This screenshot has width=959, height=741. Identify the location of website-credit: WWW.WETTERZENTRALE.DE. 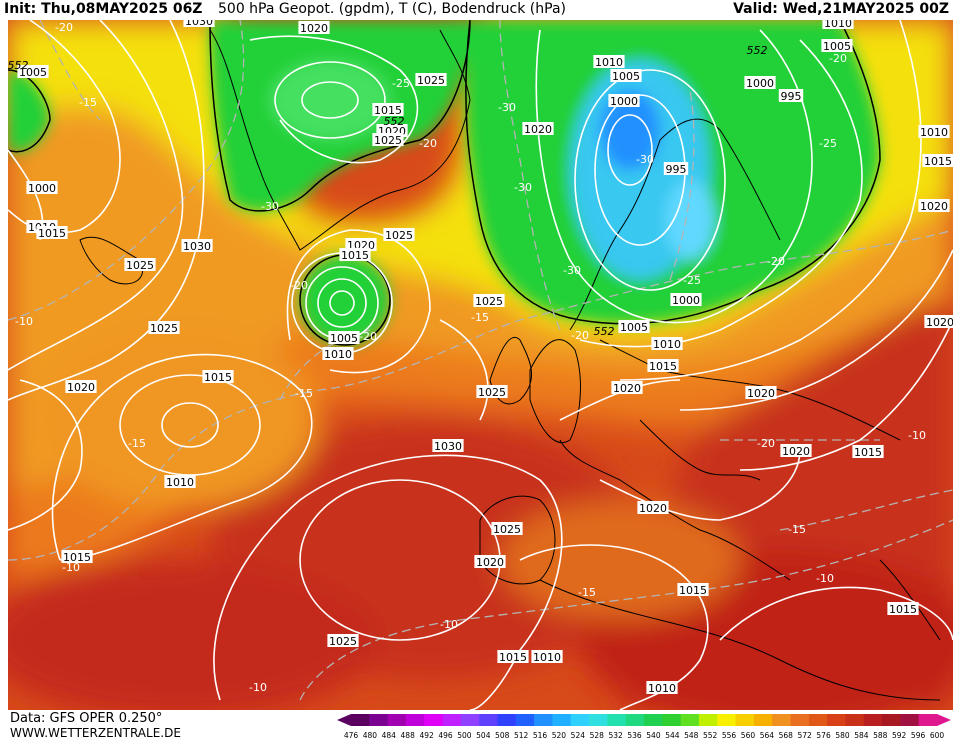
(95, 733).